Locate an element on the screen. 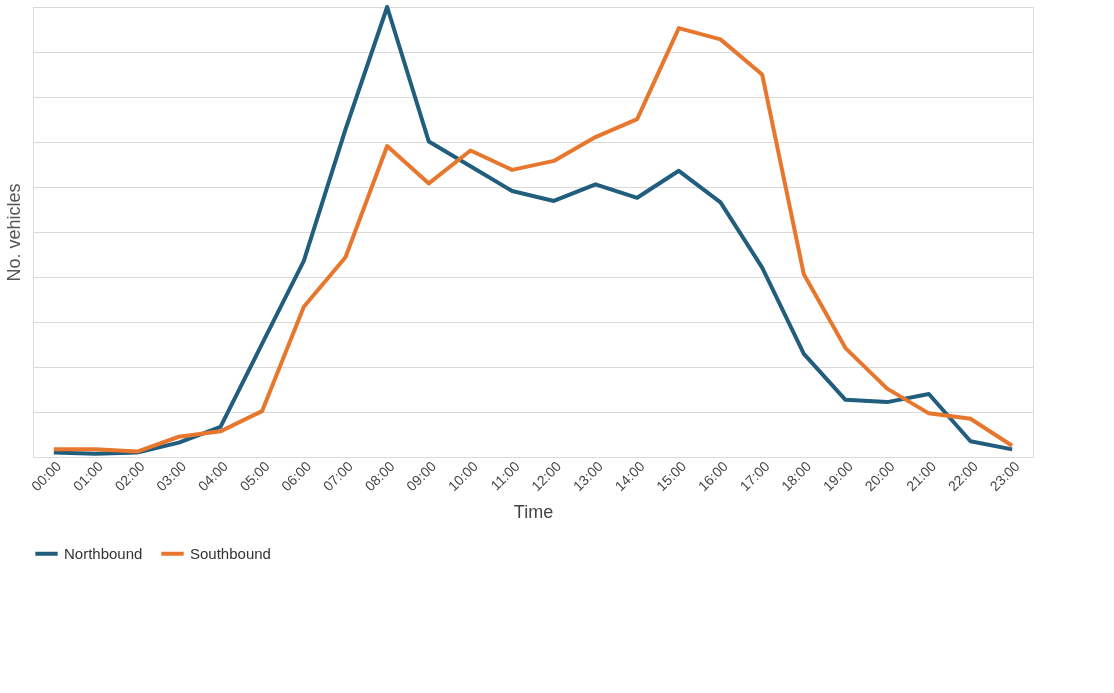  y-axis-title: No. vehicles is located at coordinates (13, 232).